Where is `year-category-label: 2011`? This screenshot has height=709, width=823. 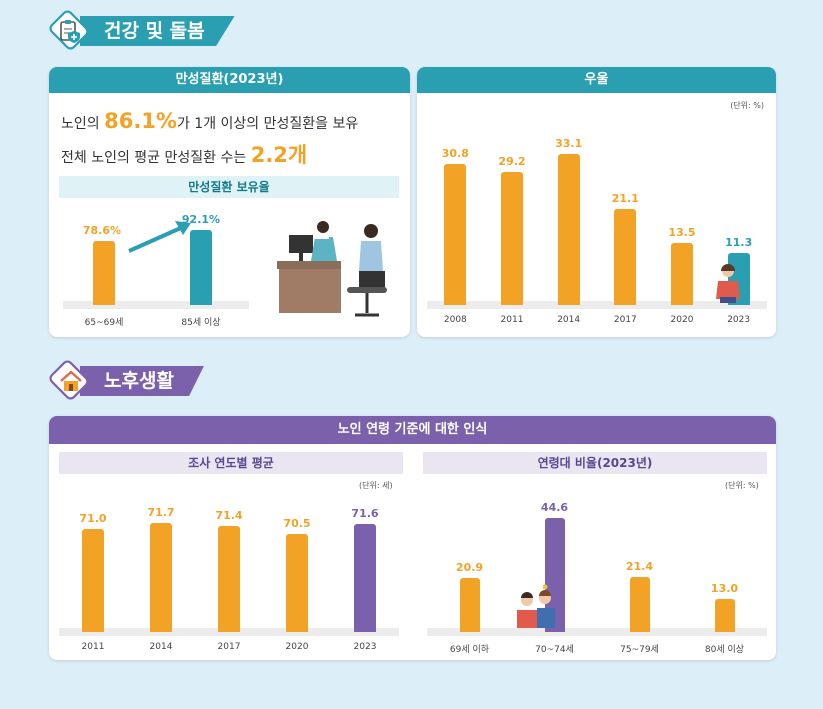
year-category-label: 2011 is located at coordinates (93, 647).